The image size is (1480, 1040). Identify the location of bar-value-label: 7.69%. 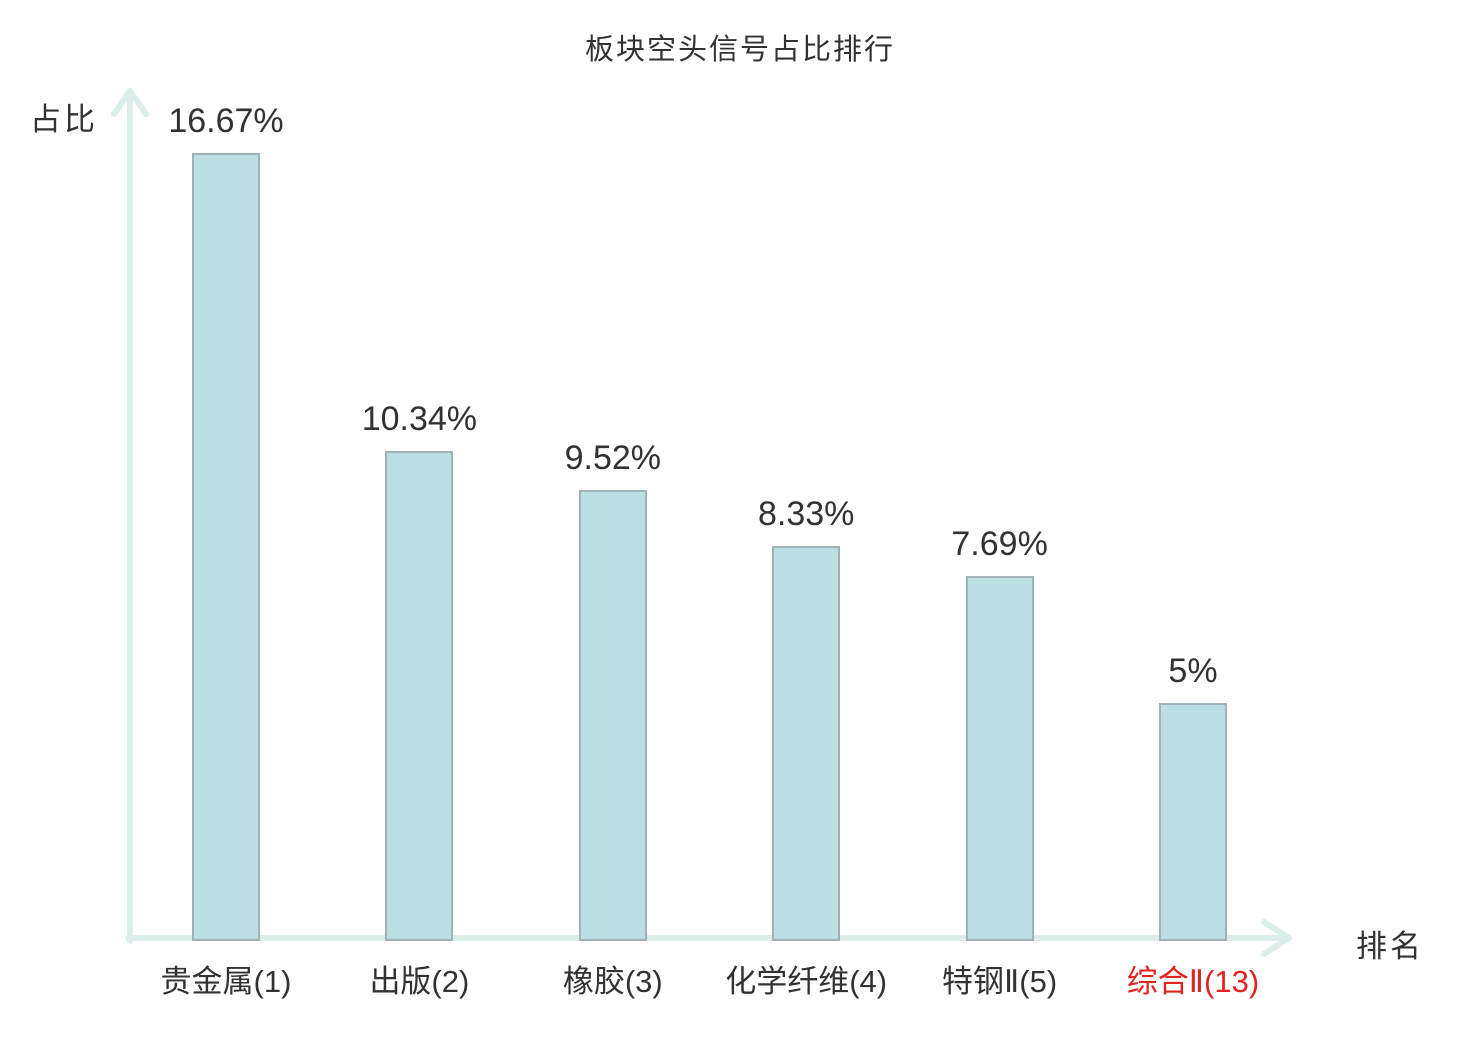
(999, 543).